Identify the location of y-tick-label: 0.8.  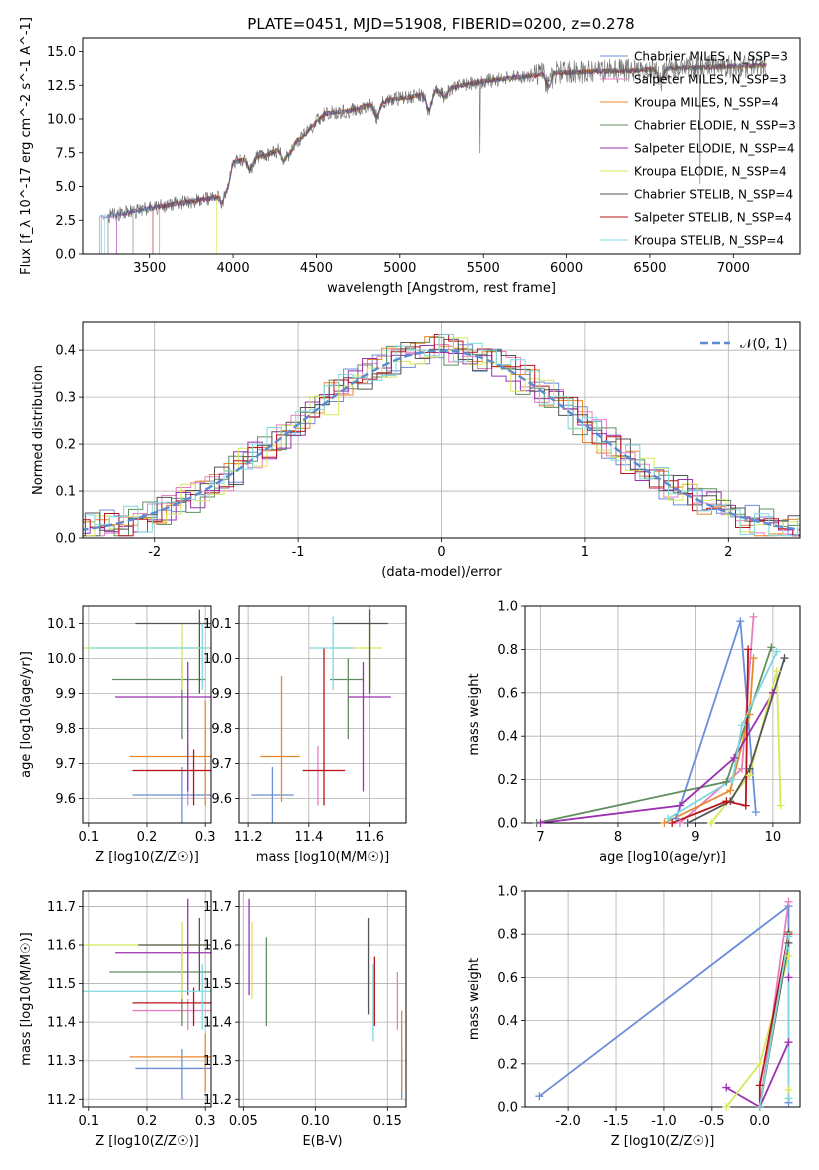
(507, 935).